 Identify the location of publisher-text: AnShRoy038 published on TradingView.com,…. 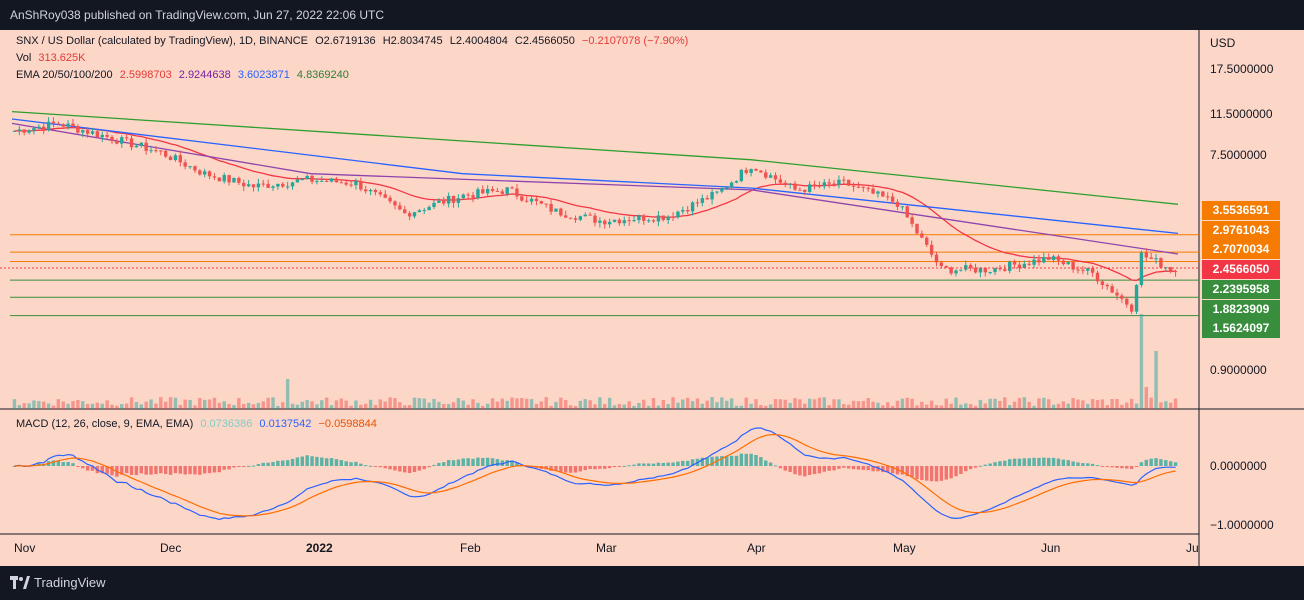
(197, 15).